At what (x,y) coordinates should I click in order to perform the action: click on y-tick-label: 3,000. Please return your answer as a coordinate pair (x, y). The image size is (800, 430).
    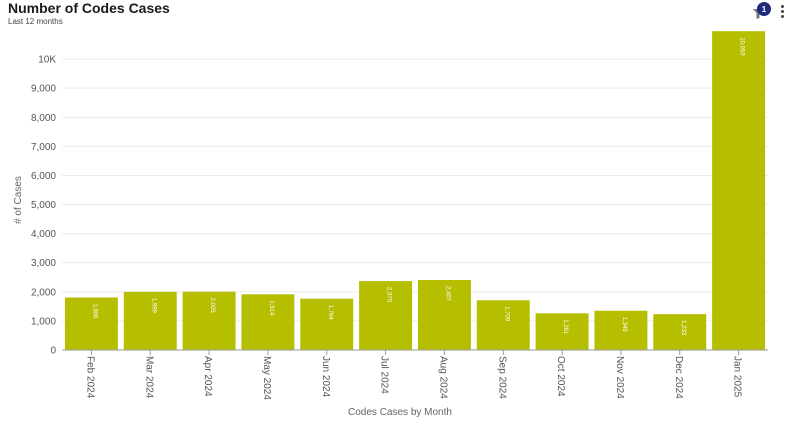
    Looking at the image, I should click on (43, 263).